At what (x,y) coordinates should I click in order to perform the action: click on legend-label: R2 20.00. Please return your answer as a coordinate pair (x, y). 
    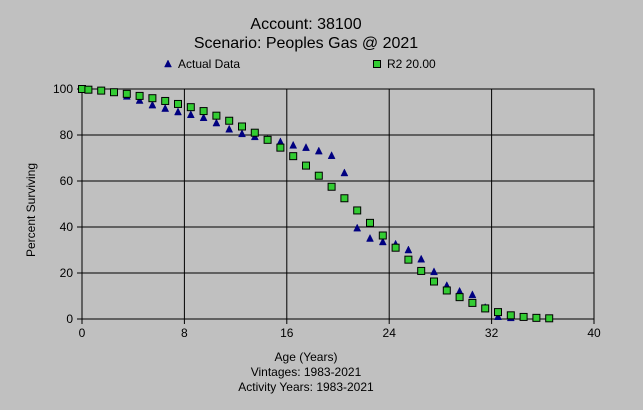
    Looking at the image, I should click on (411, 64).